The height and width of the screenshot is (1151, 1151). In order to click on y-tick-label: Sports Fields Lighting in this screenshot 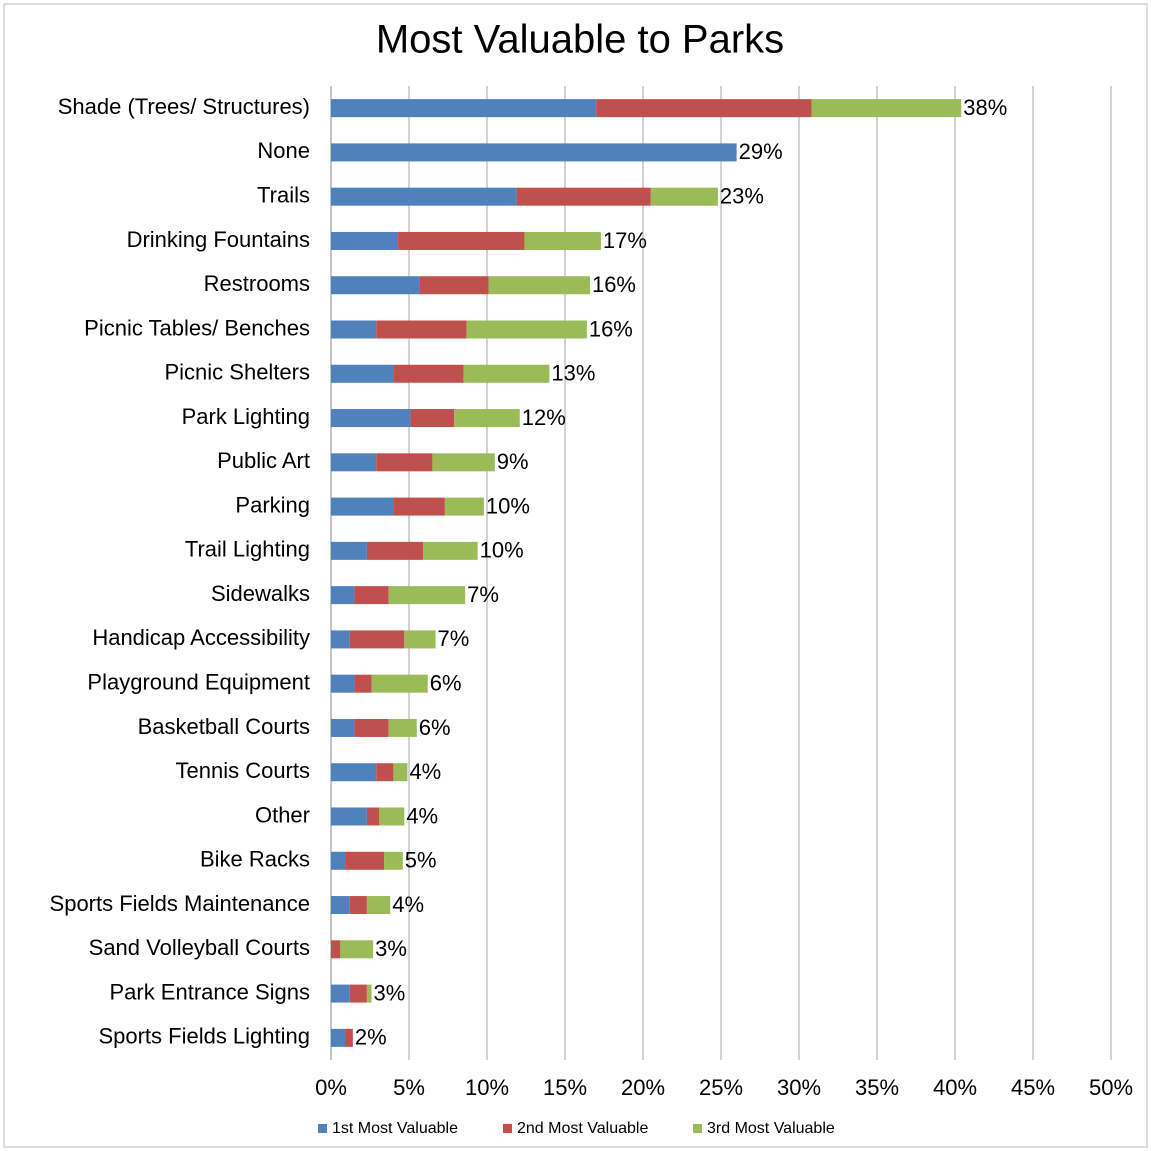, I will do `click(204, 1036)`.